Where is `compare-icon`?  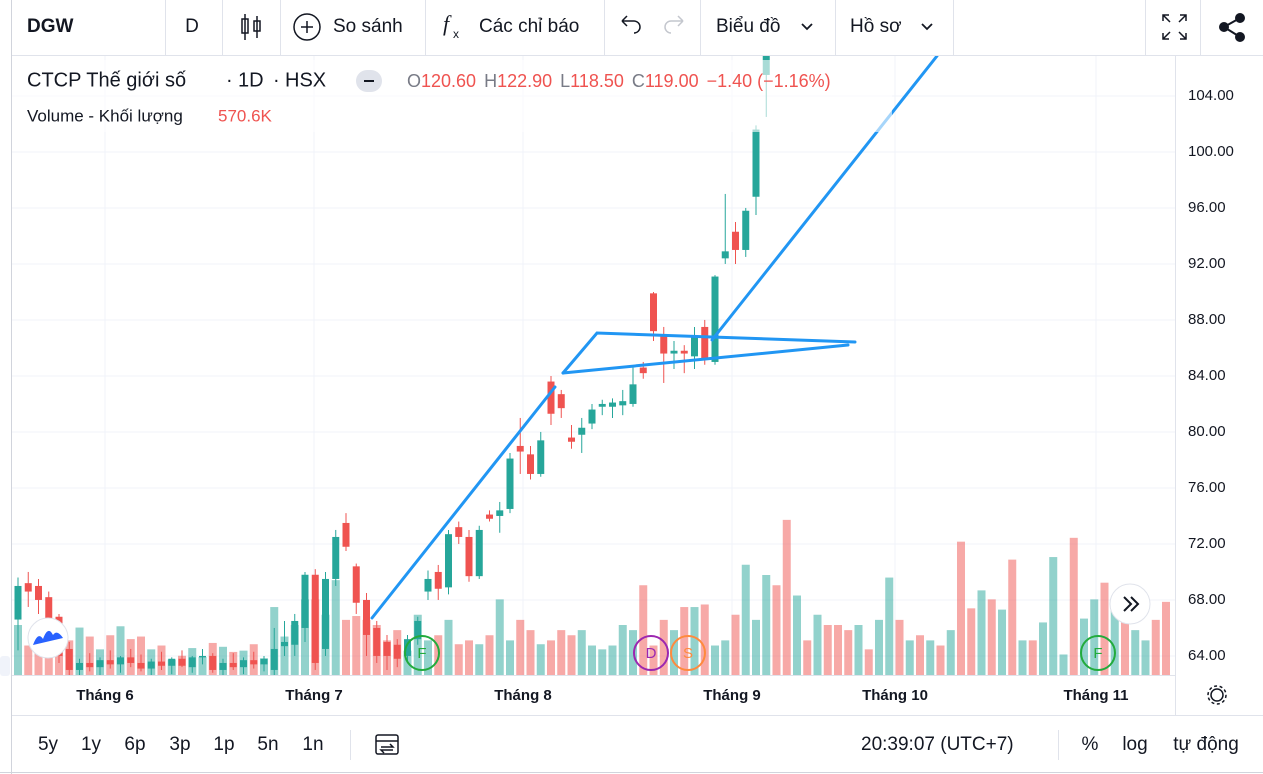 compare-icon is located at coordinates (307, 27).